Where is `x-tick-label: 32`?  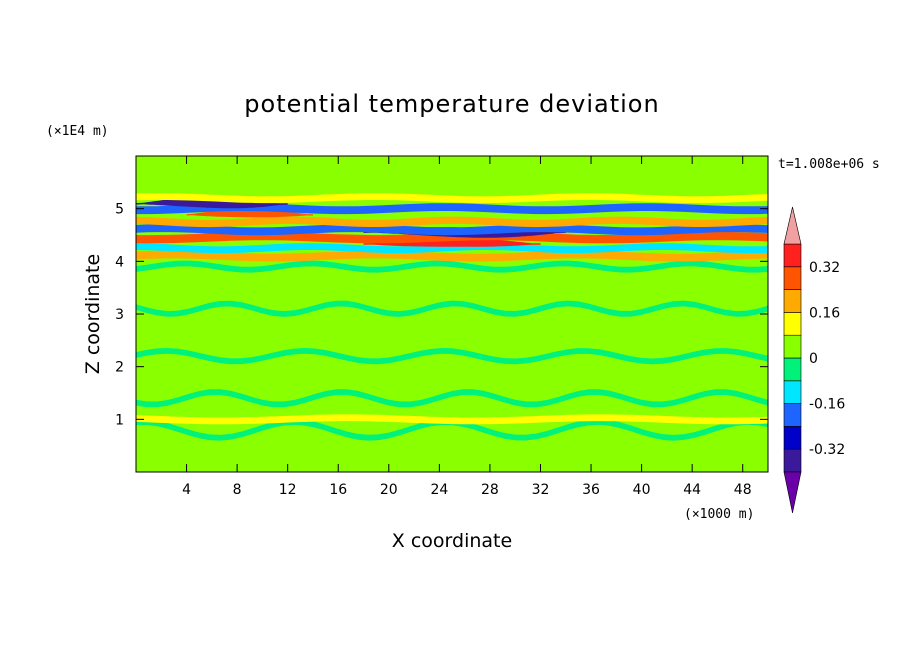
x-tick-label: 32 is located at coordinates (541, 490).